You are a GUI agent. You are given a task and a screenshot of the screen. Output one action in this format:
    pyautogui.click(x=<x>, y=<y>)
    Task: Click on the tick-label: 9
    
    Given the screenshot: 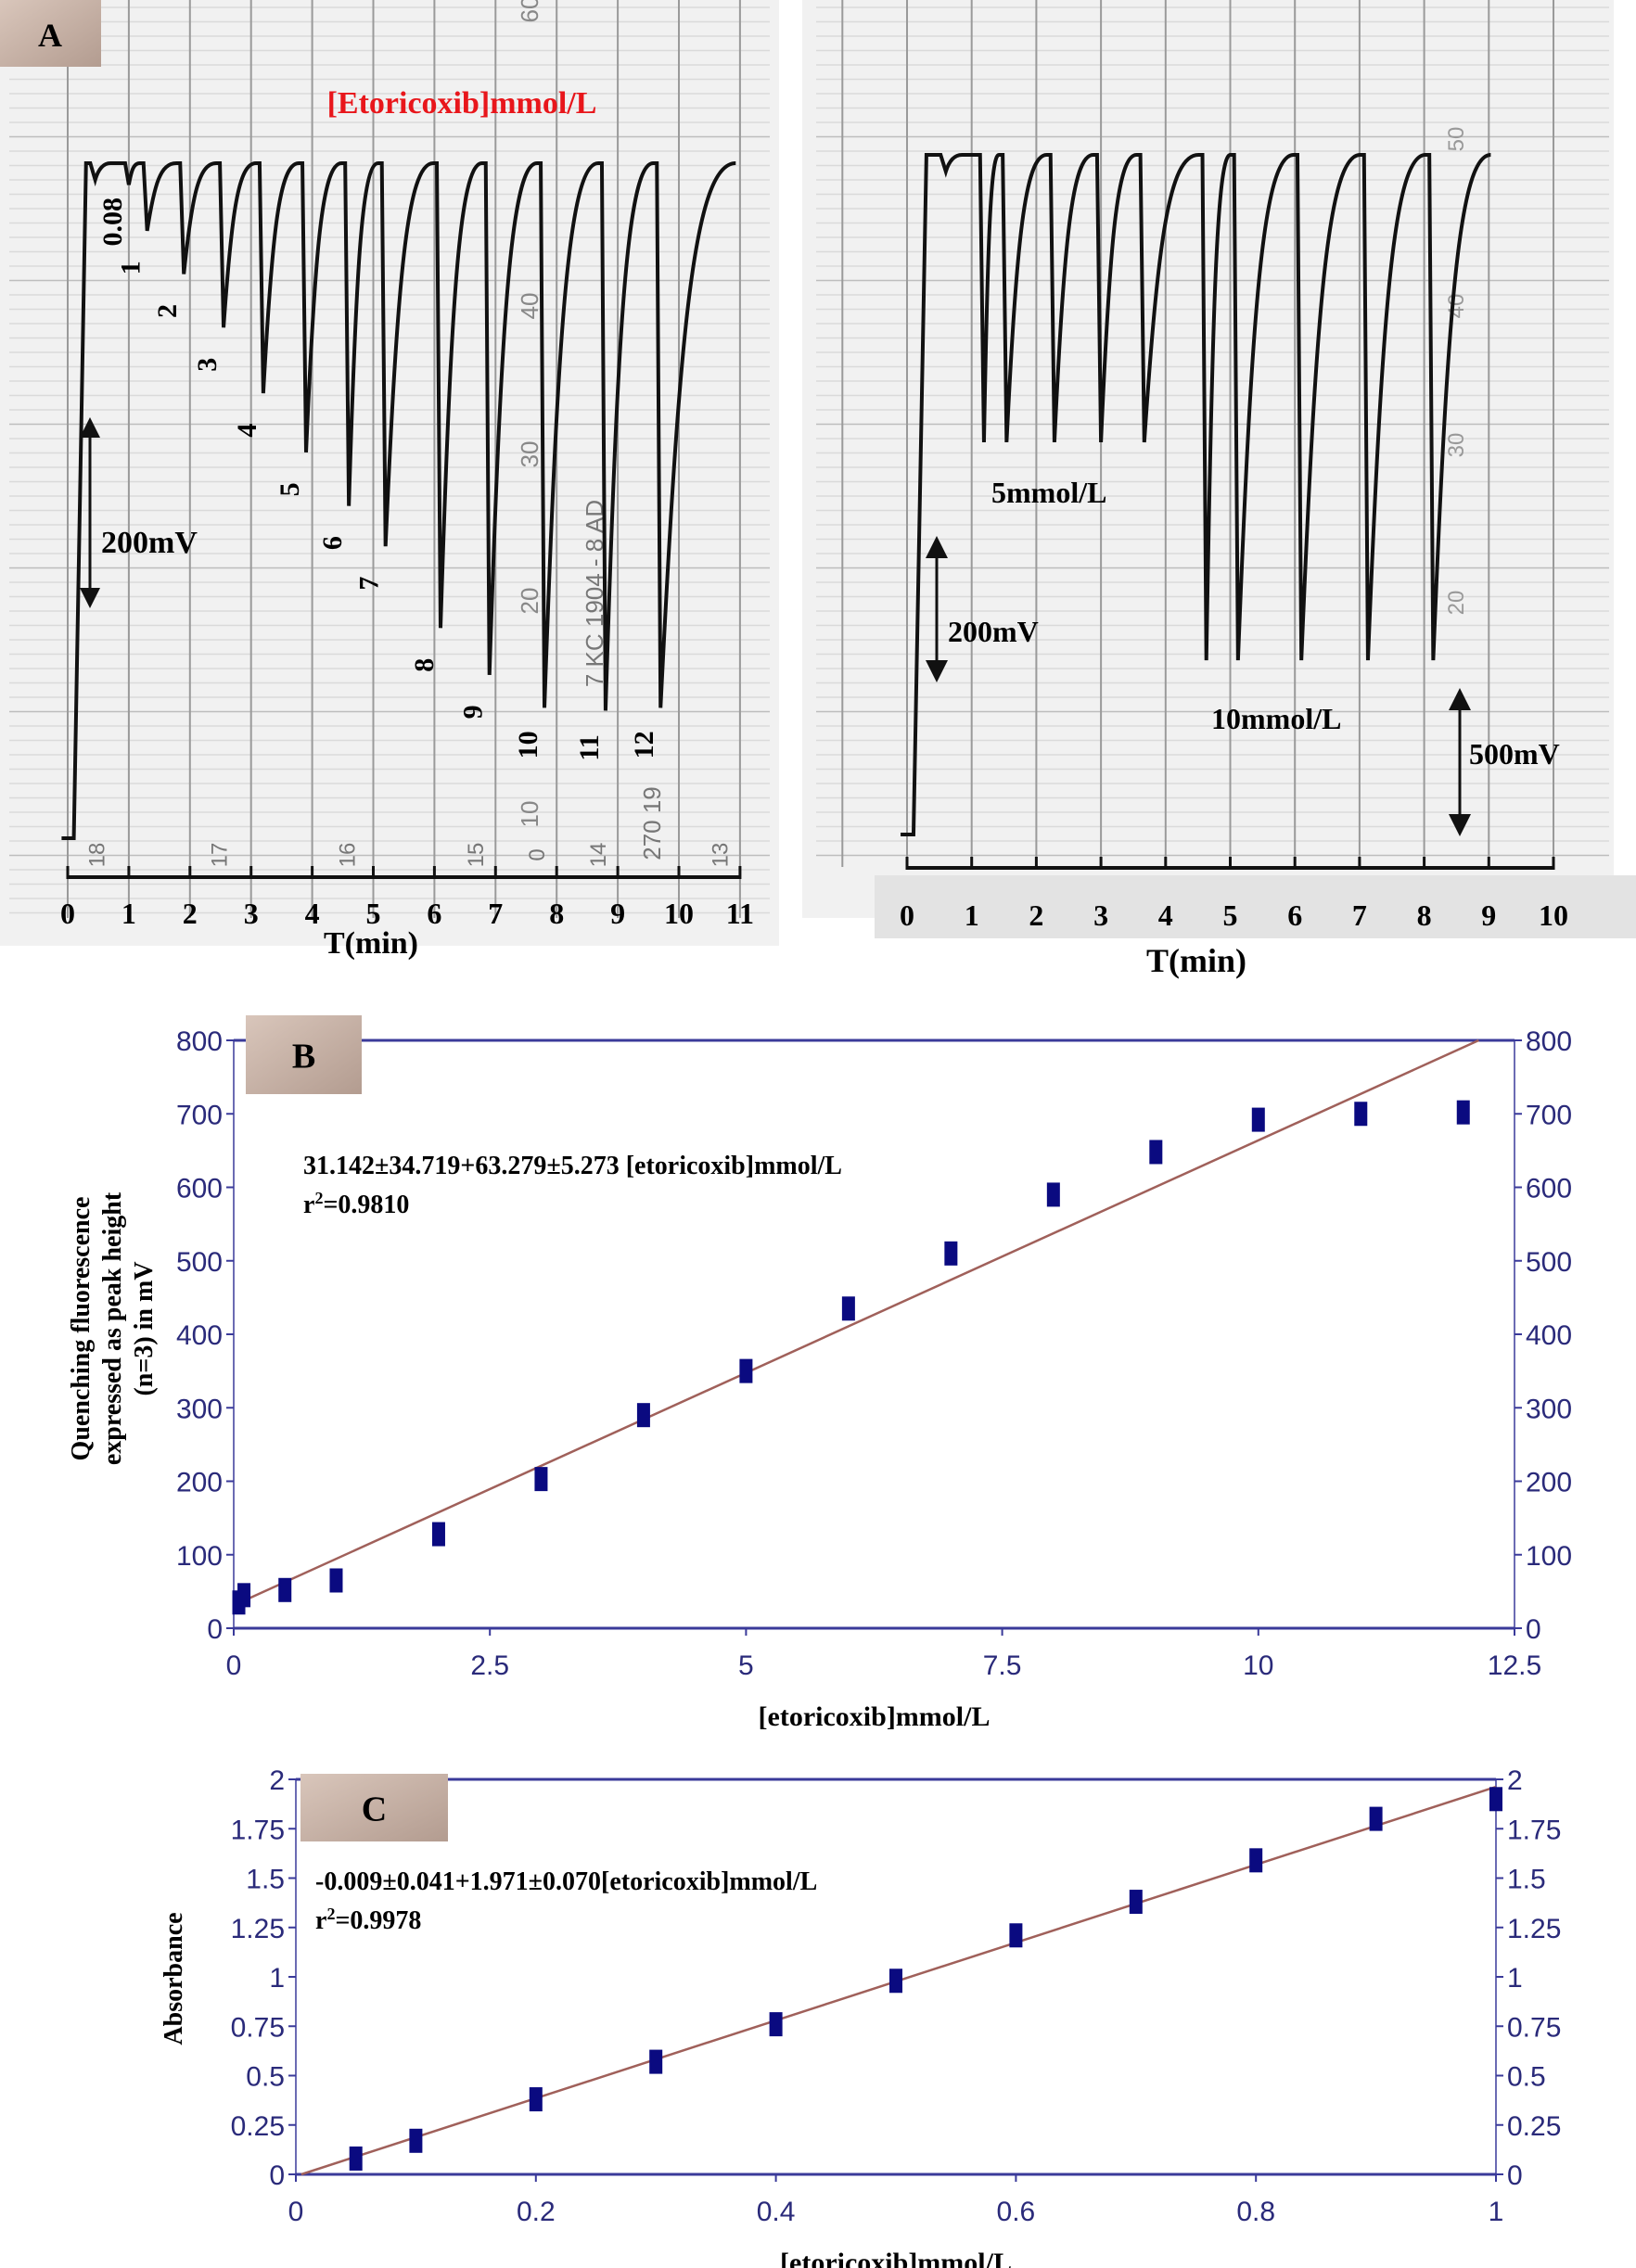 What is the action you would take?
    pyautogui.click(x=1488, y=915)
    